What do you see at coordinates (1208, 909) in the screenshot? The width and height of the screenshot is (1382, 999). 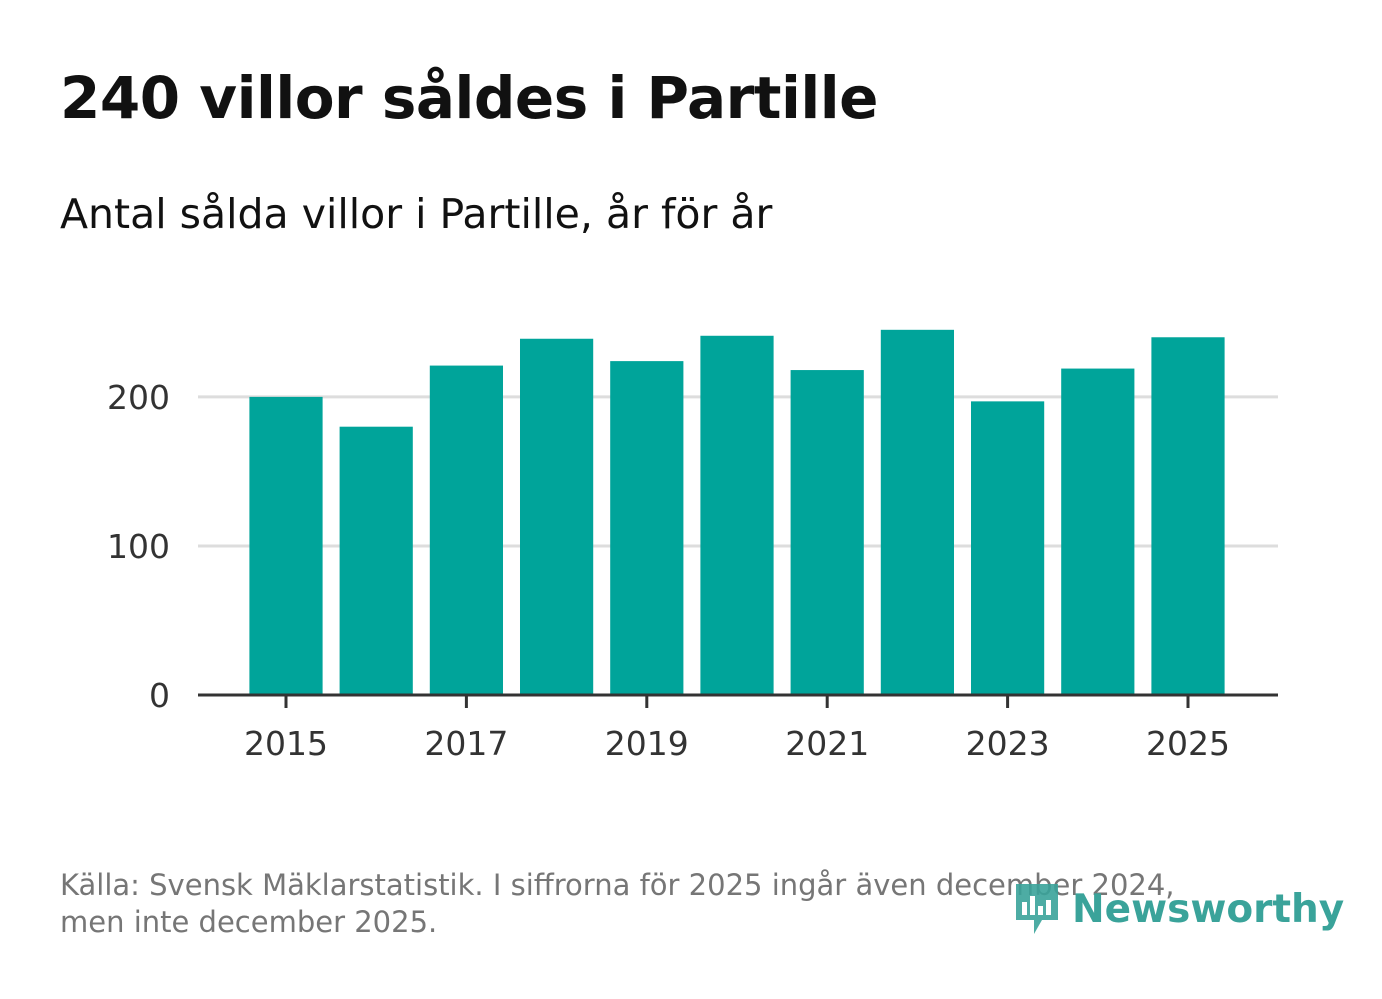 I see `logo-text: Newsworthy` at bounding box center [1208, 909].